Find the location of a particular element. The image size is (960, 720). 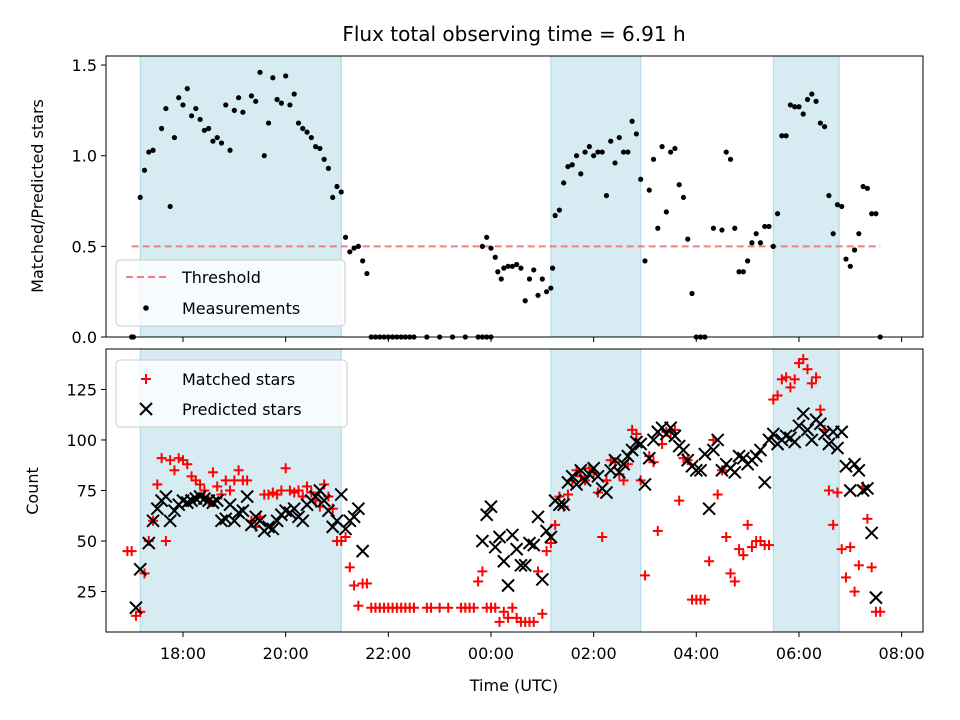

legend-threshold-label: Threshold is located at coordinates (221, 277).